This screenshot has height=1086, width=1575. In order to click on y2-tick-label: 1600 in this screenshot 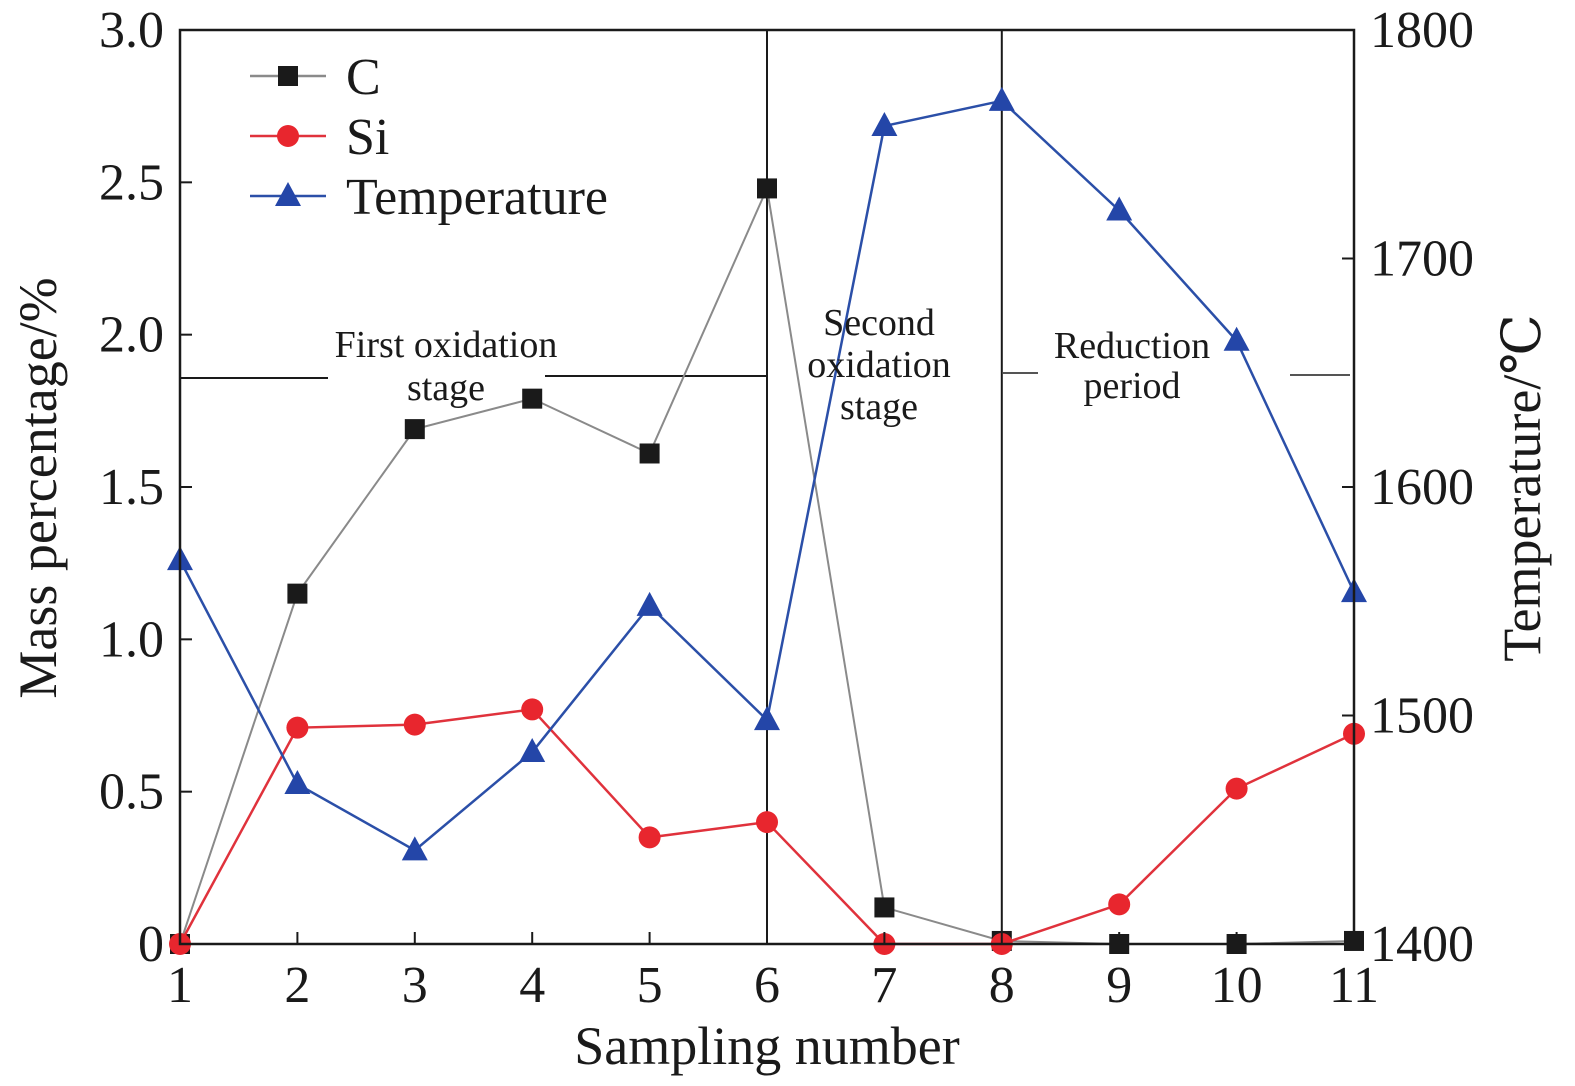, I will do `click(1422, 487)`.